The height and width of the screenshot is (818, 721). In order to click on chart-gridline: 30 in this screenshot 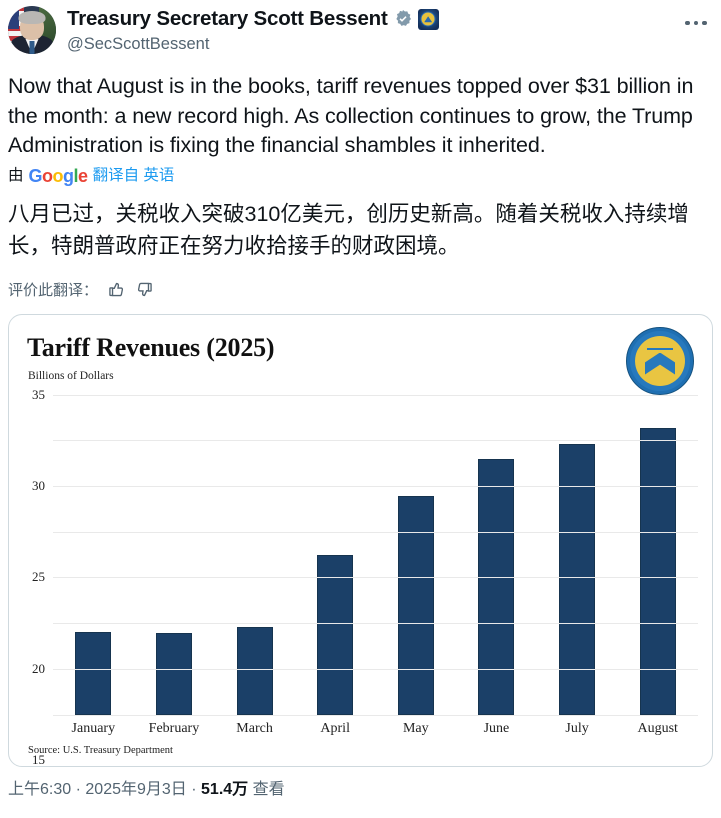, I will do `click(365, 466)`.